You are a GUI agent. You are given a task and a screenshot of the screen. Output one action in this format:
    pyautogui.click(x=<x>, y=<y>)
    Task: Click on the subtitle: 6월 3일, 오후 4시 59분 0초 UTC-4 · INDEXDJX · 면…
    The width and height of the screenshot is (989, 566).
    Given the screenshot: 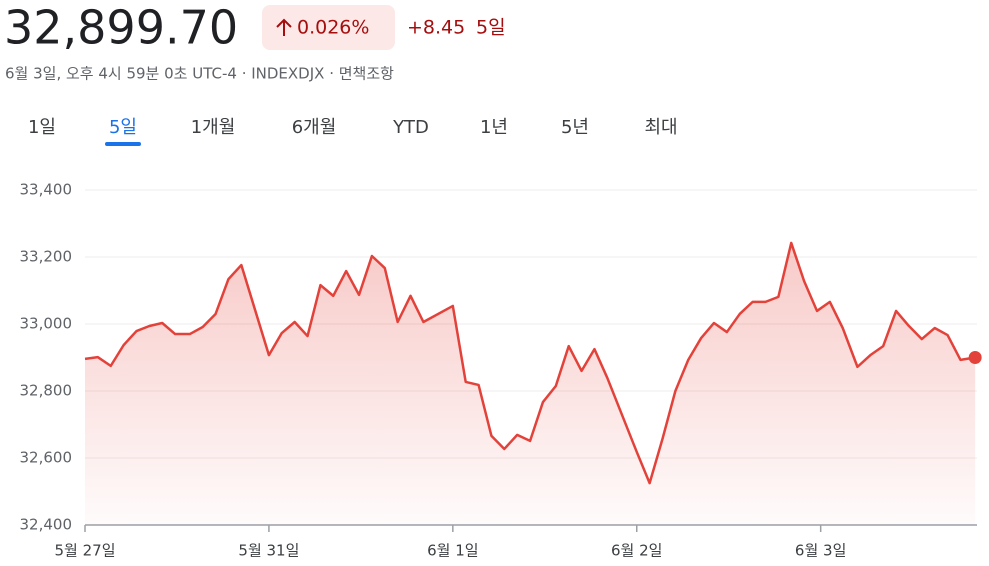 What is the action you would take?
    pyautogui.click(x=199, y=74)
    